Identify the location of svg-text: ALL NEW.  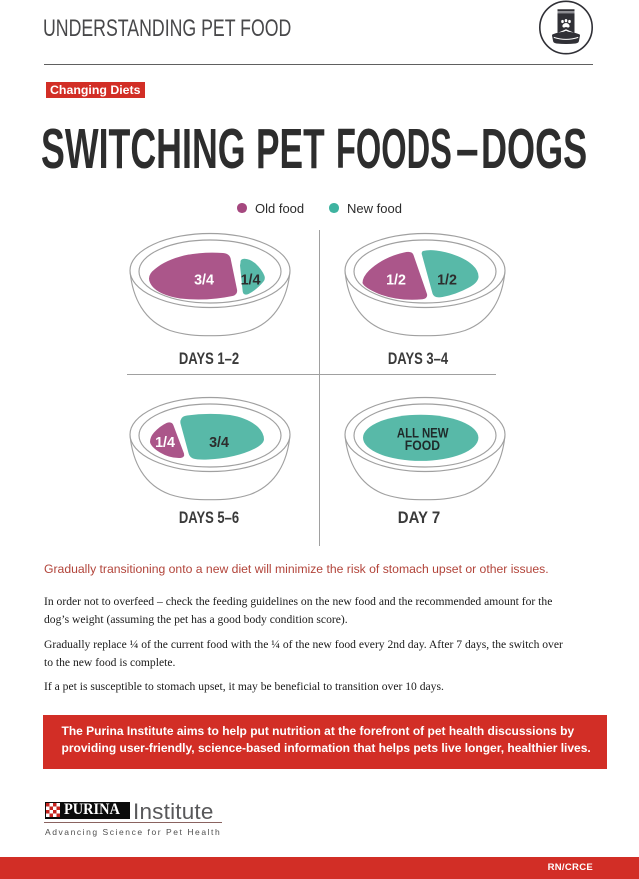
(423, 433).